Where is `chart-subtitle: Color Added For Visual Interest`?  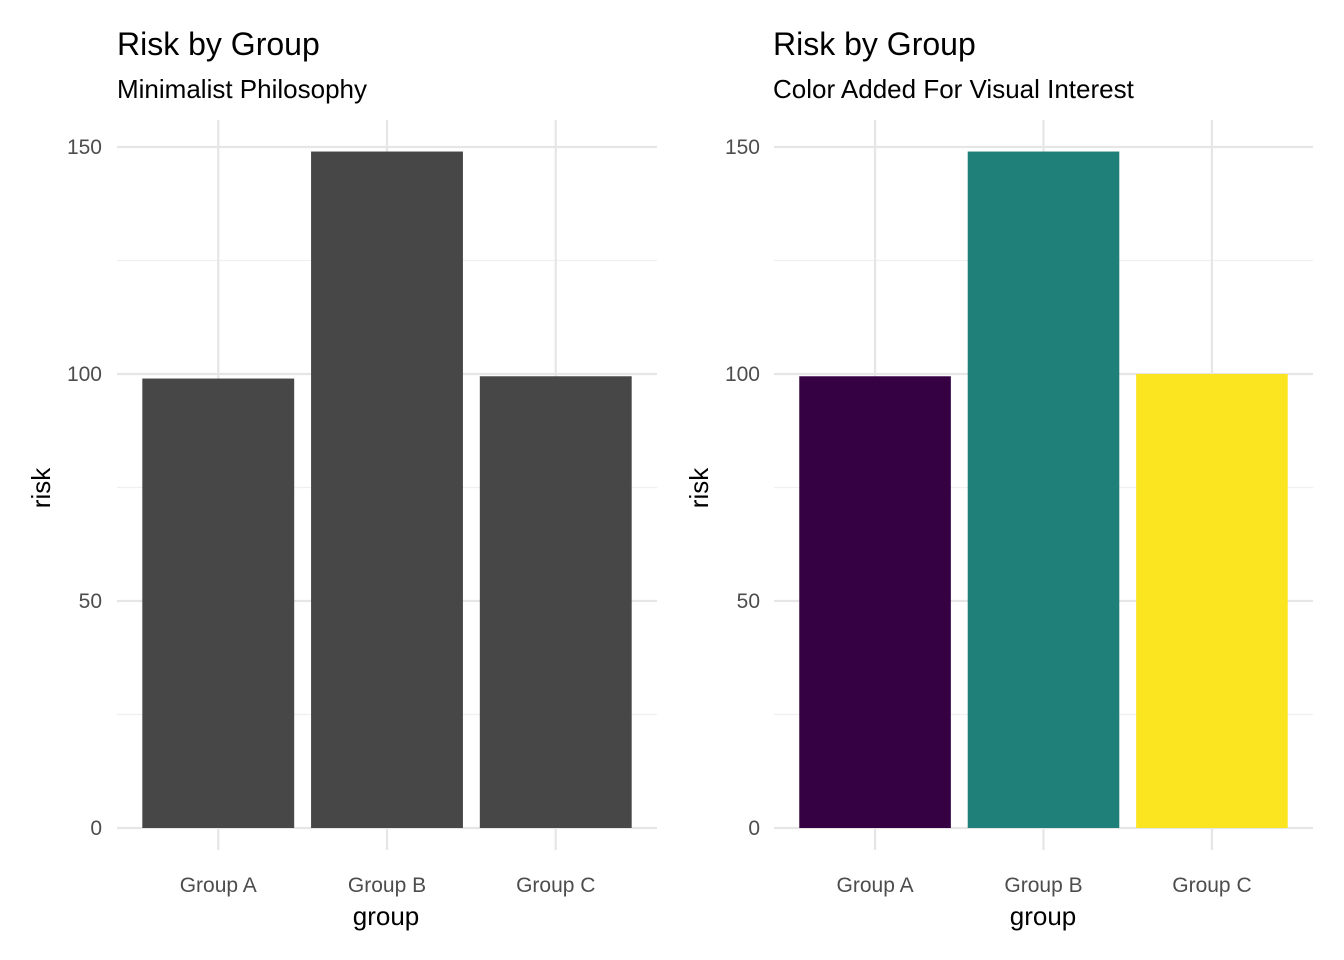
chart-subtitle: Color Added For Visual Interest is located at coordinates (954, 89).